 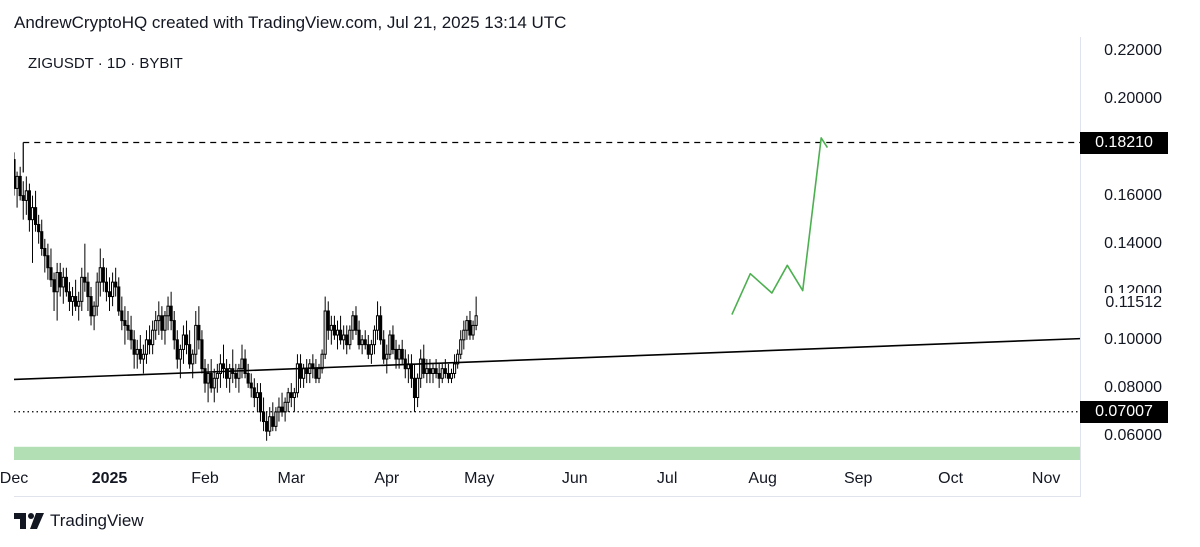 What do you see at coordinates (780, 226) in the screenshot?
I see `projection-path` at bounding box center [780, 226].